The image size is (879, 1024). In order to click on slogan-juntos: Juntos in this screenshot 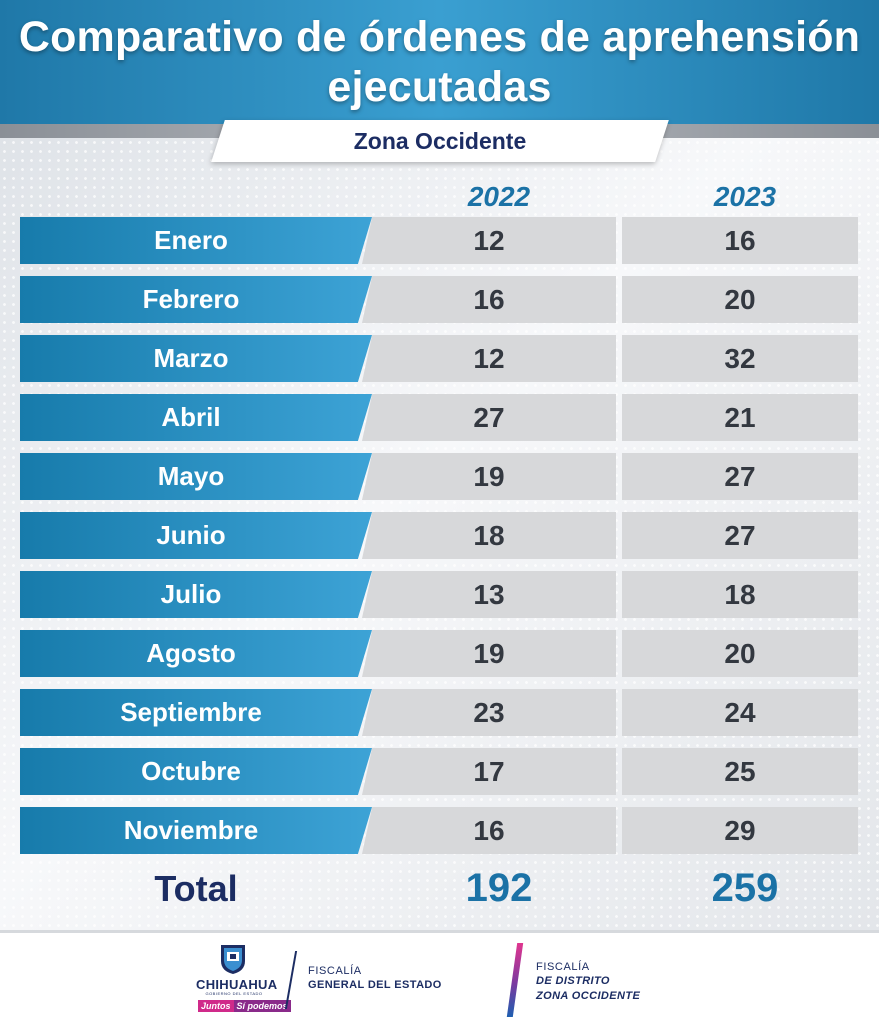, I will do `click(216, 1006)`.